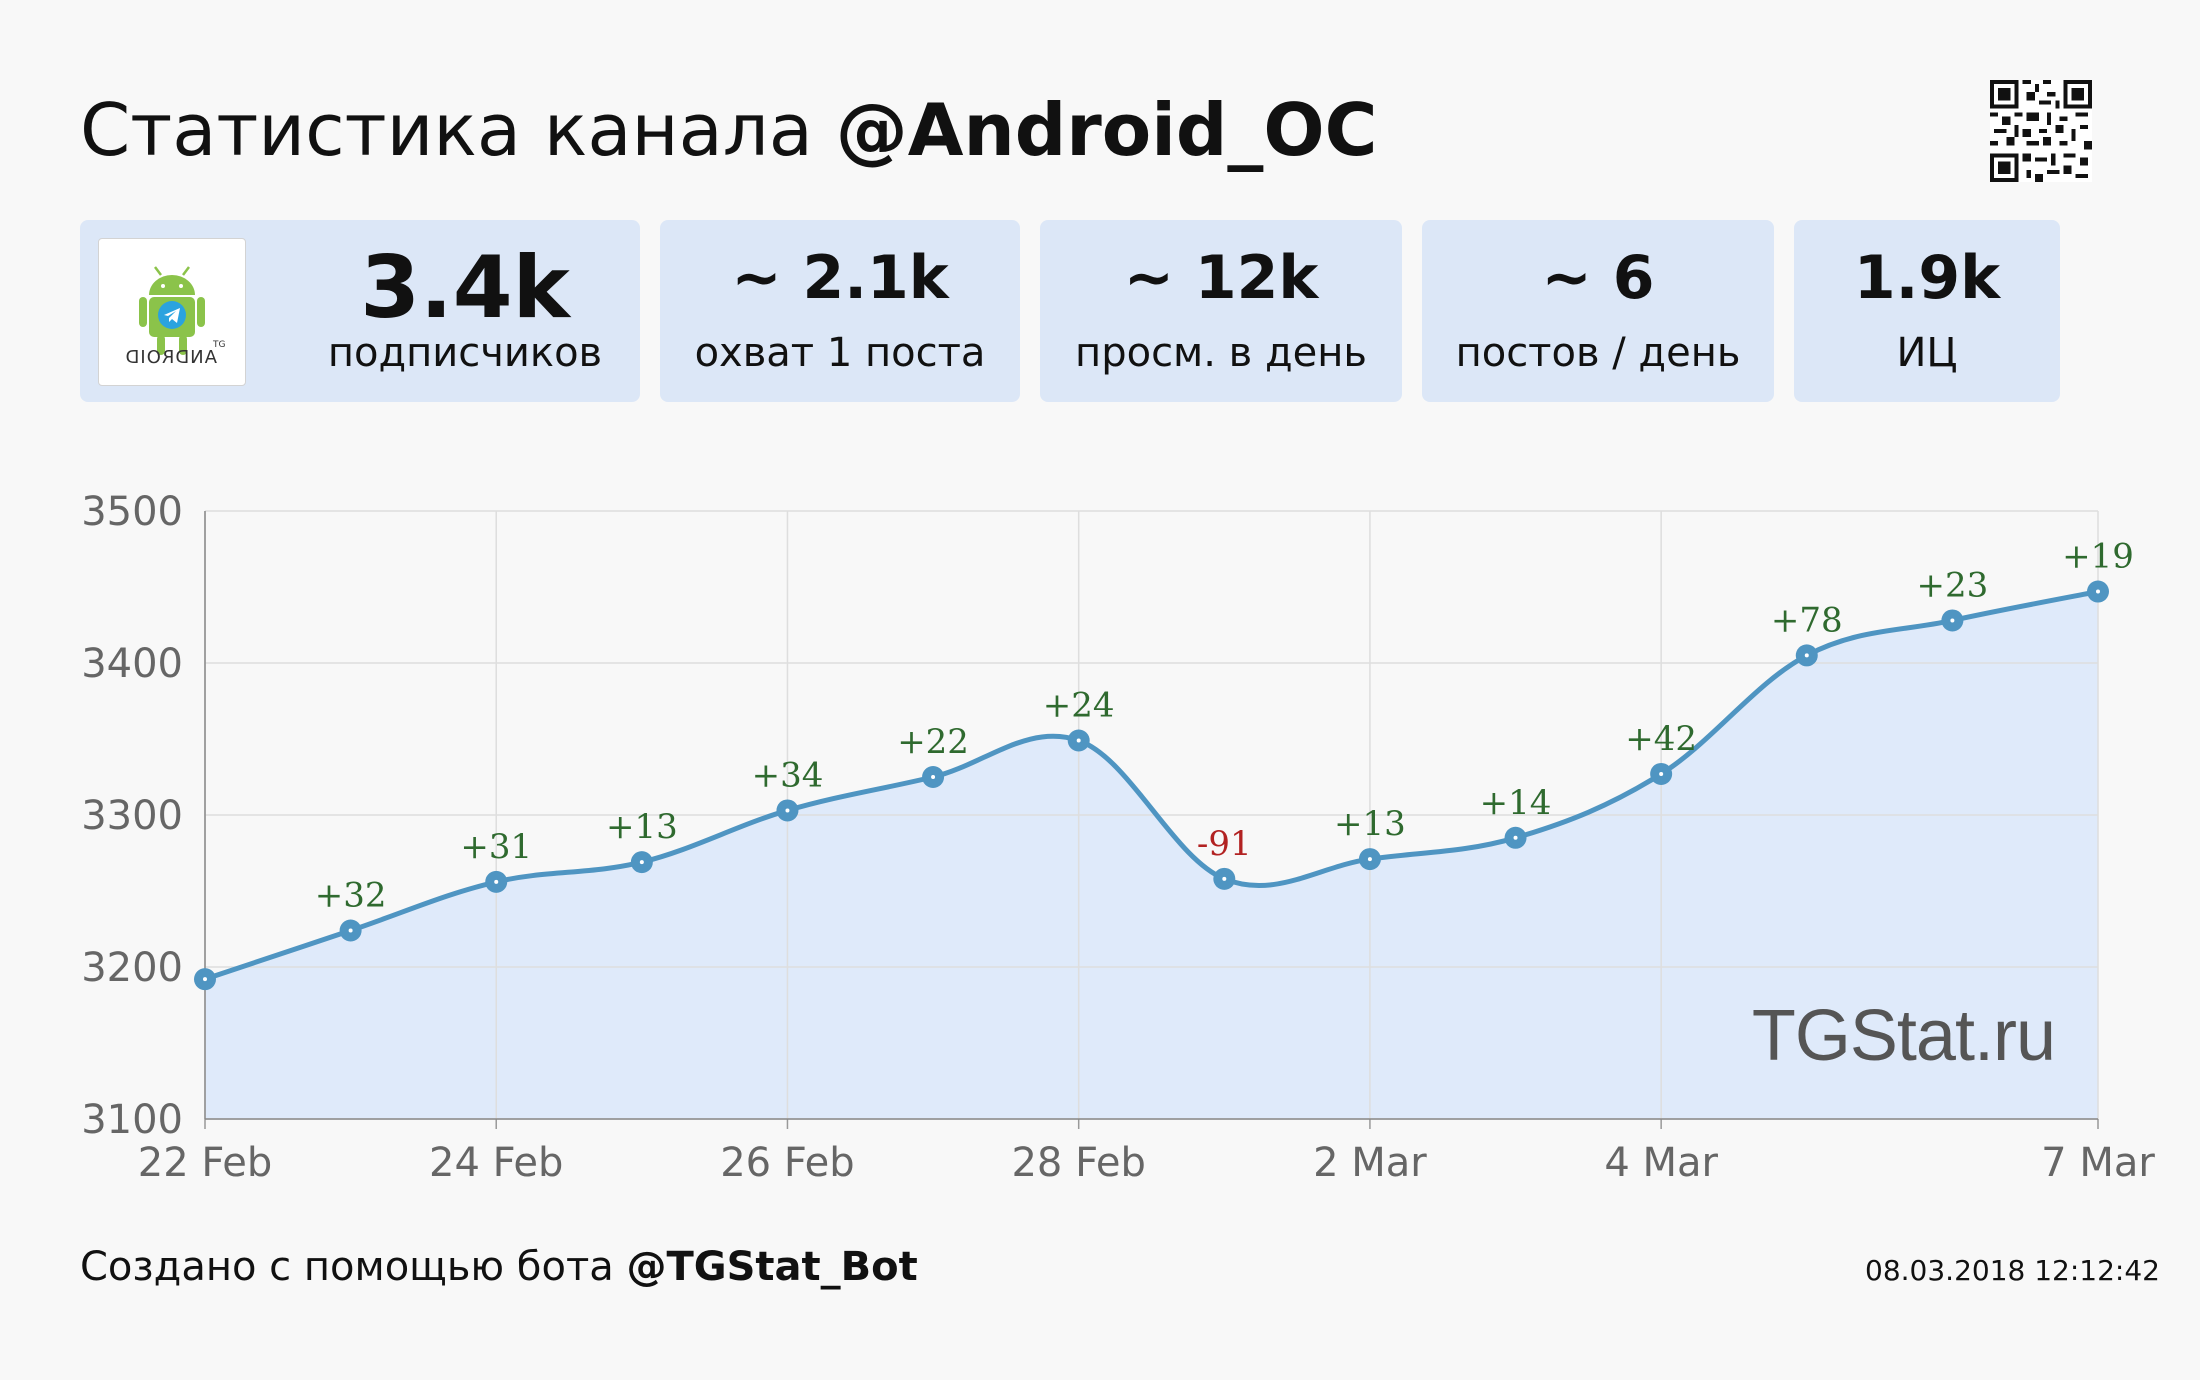  What do you see at coordinates (2098, 557) in the screenshot?
I see `data-label: +19` at bounding box center [2098, 557].